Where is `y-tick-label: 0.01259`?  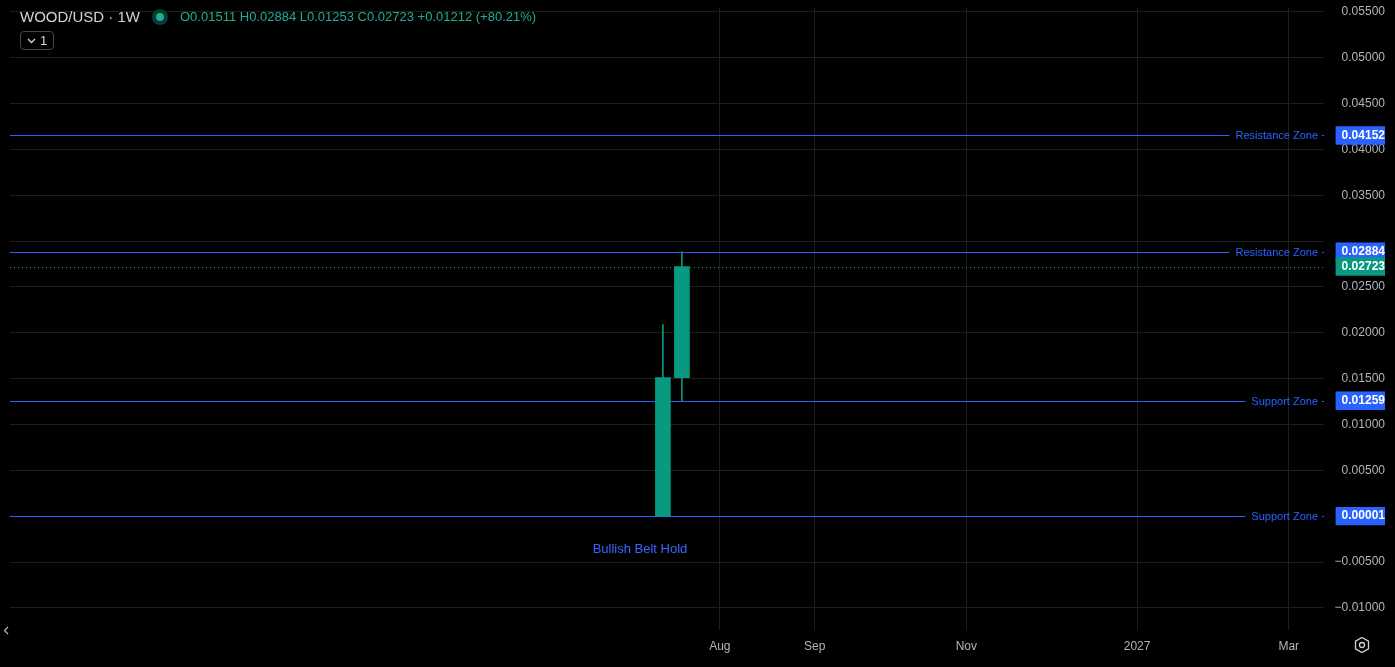 y-tick-label: 0.01259 is located at coordinates (1363, 400).